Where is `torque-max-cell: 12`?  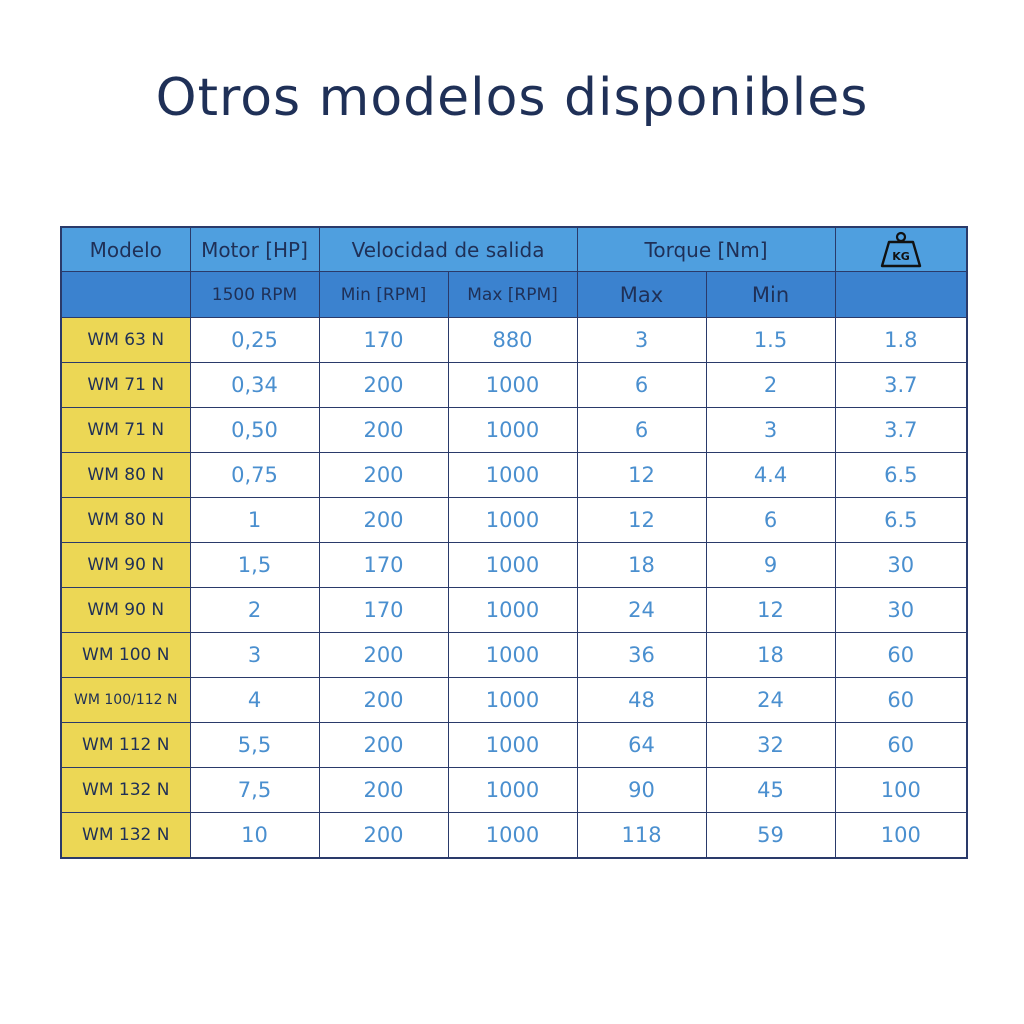
torque-max-cell: 12 is located at coordinates (641, 520).